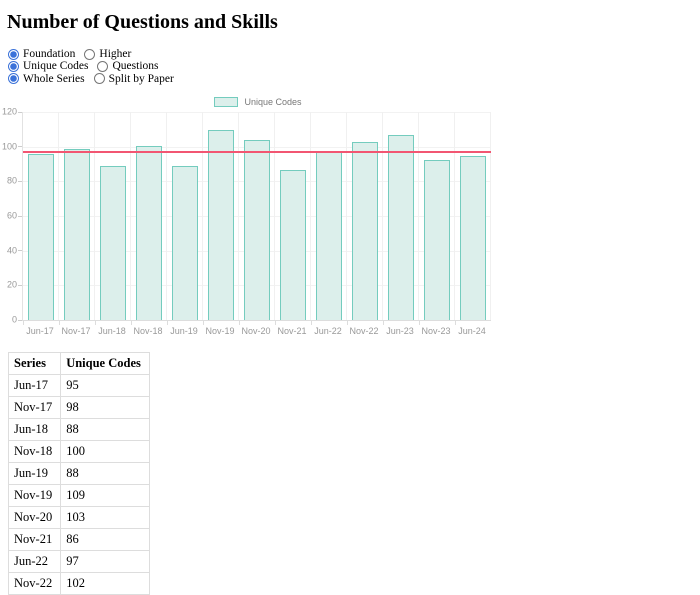 This screenshot has width=700, height=595. I want to click on x-label-Nov-20: Nov-20, so click(256, 331).